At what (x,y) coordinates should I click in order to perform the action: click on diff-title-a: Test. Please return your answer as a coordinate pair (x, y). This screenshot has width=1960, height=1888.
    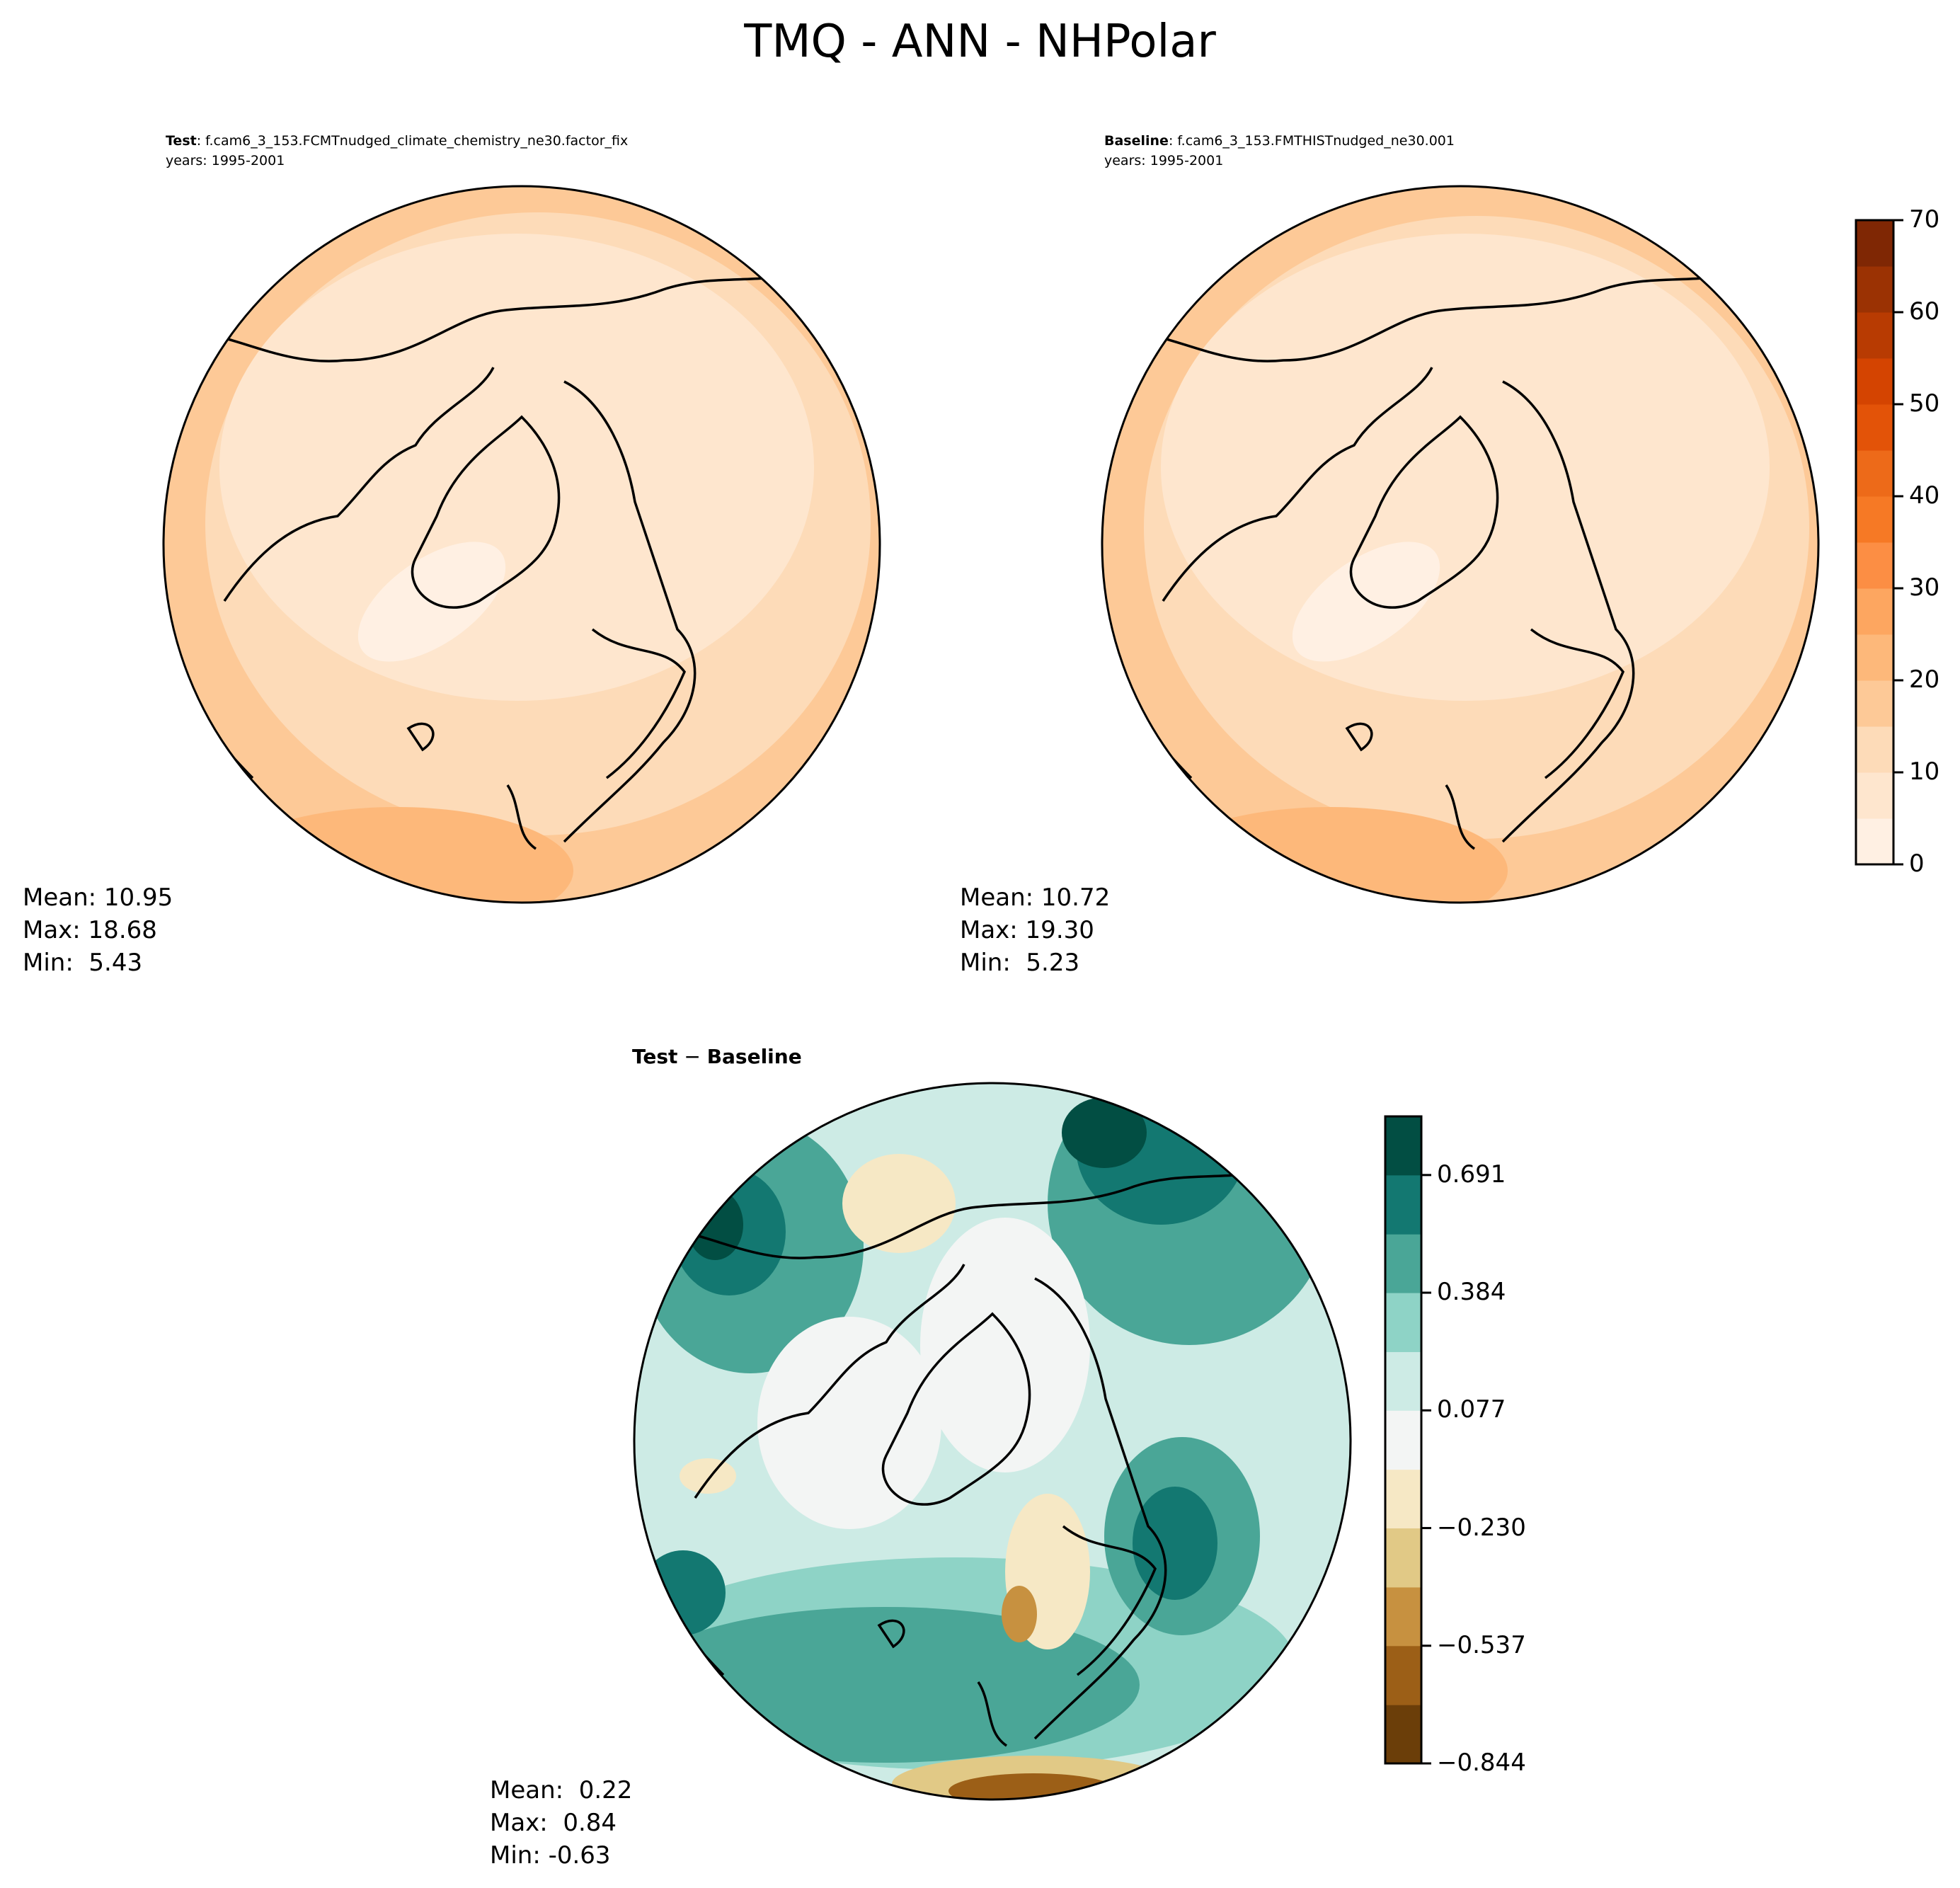
    Looking at the image, I should click on (655, 1057).